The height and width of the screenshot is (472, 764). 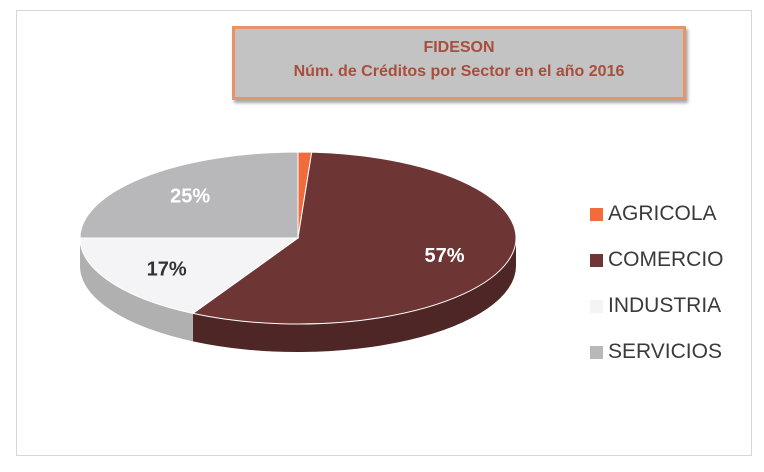 I want to click on pie-side-industria, so click(x=136, y=290).